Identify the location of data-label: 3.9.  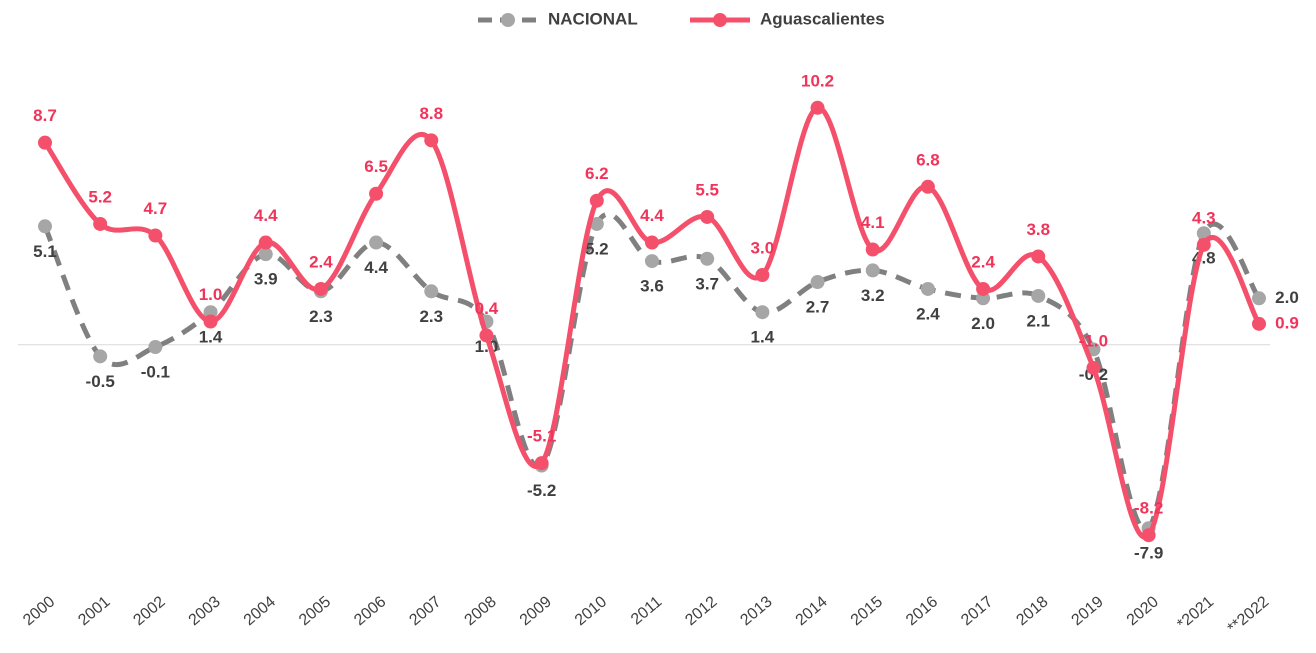
(266, 279).